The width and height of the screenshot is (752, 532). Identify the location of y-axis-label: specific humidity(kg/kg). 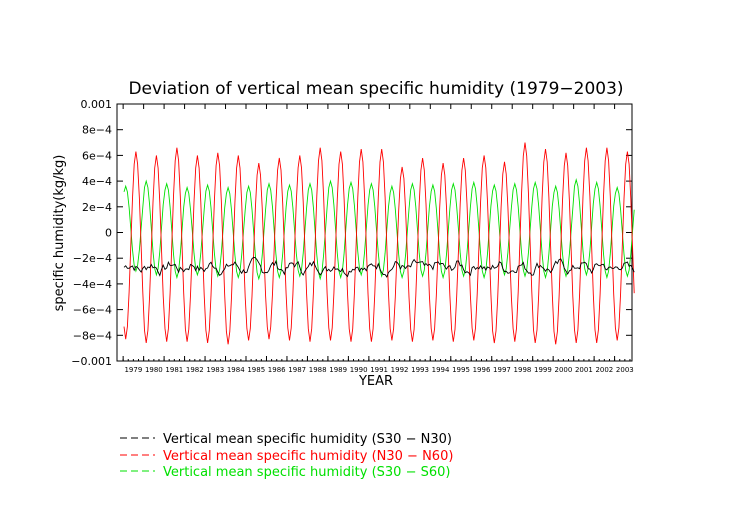
(59, 233).